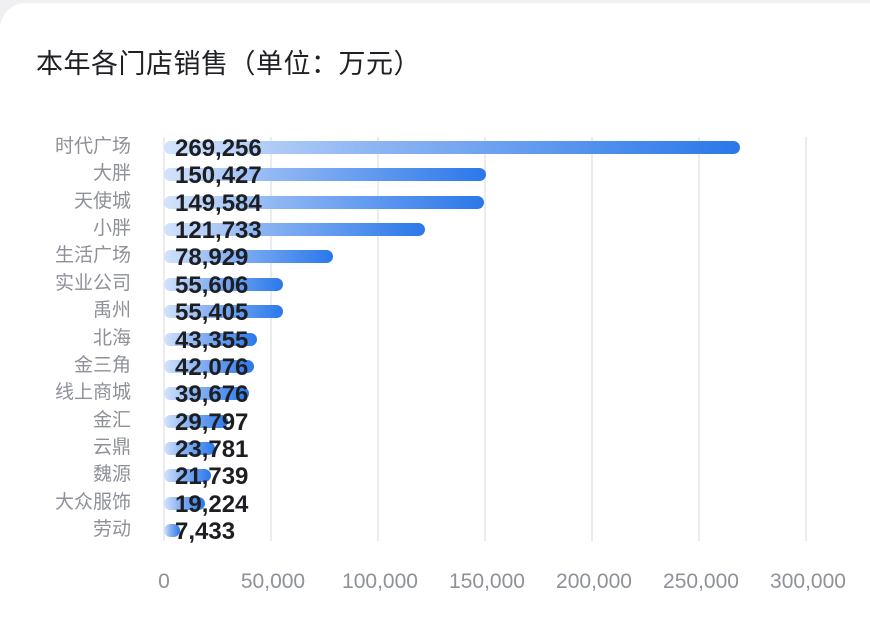 The height and width of the screenshot is (623, 870). I want to click on x-axis-tick-label: 250,000, so click(701, 581).